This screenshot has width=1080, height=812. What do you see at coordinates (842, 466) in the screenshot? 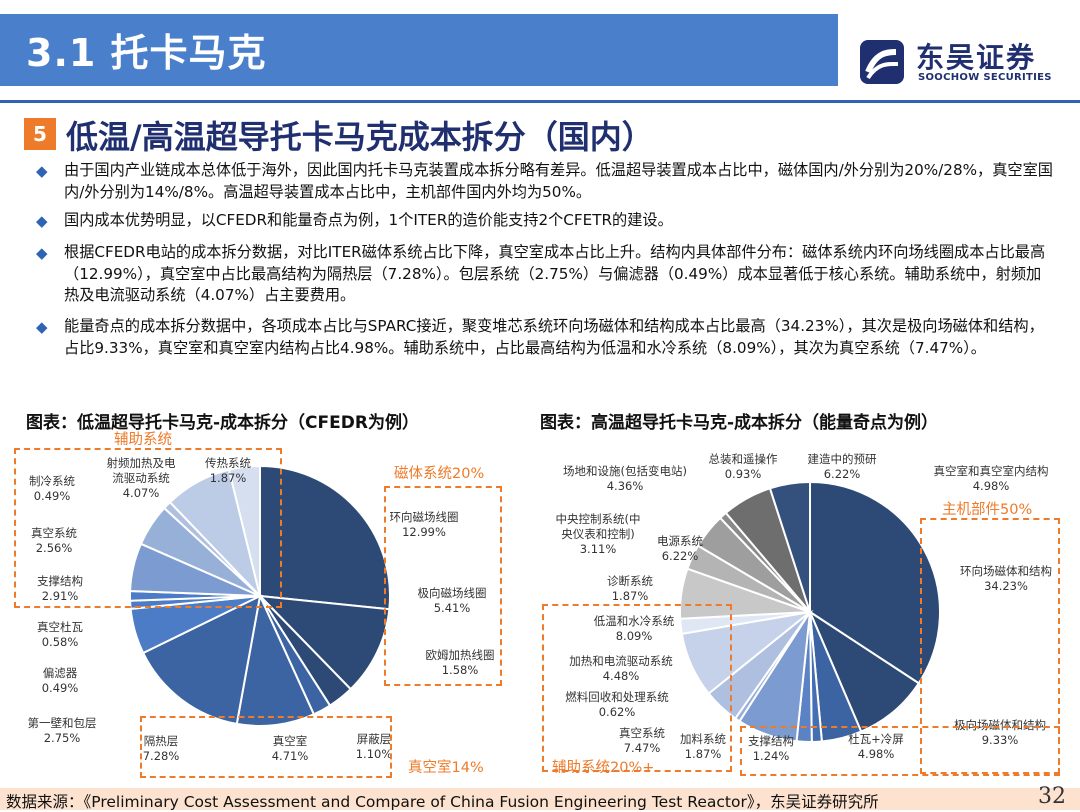
I see `chart-label: 建造中的预研 6.22%` at bounding box center [842, 466].